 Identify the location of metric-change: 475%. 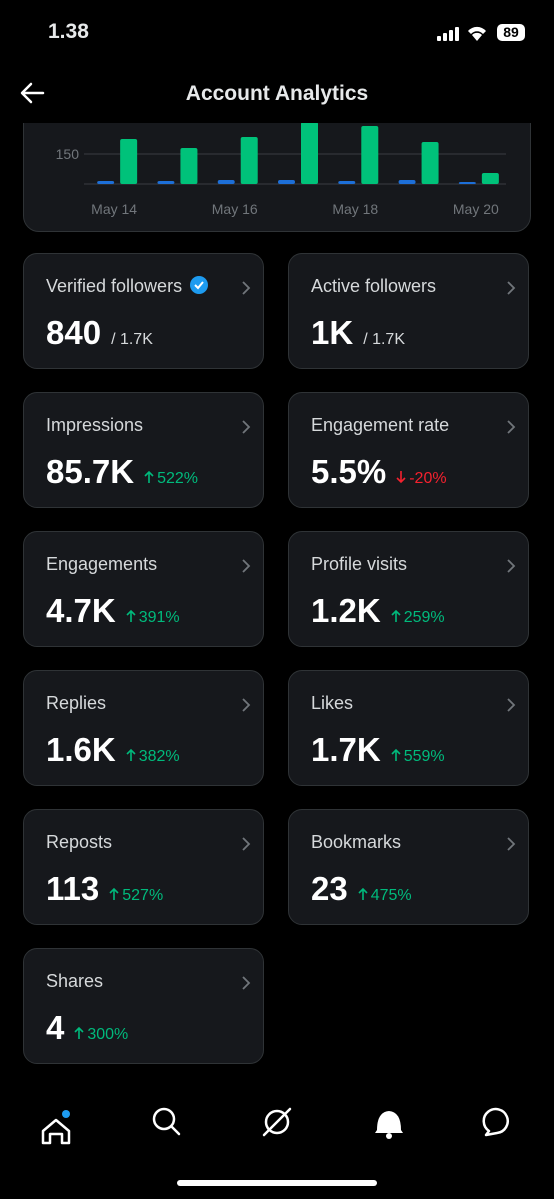
(385, 895).